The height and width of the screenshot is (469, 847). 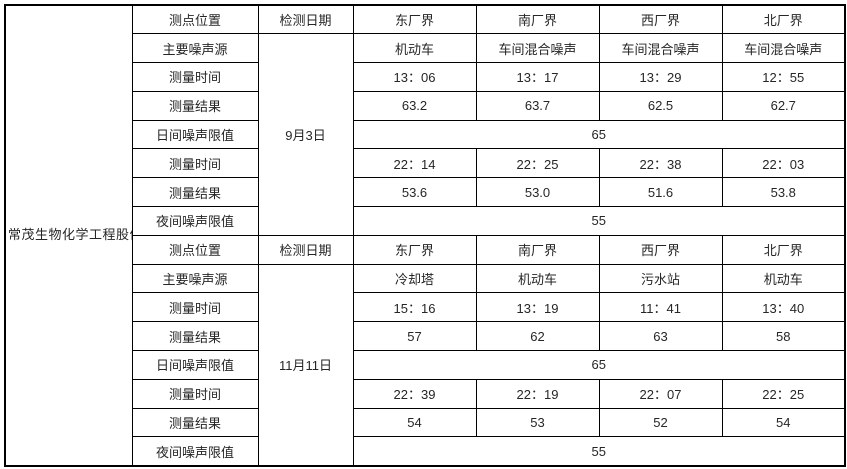 What do you see at coordinates (783, 105) in the screenshot?
I see `cell-day-result: 62.7` at bounding box center [783, 105].